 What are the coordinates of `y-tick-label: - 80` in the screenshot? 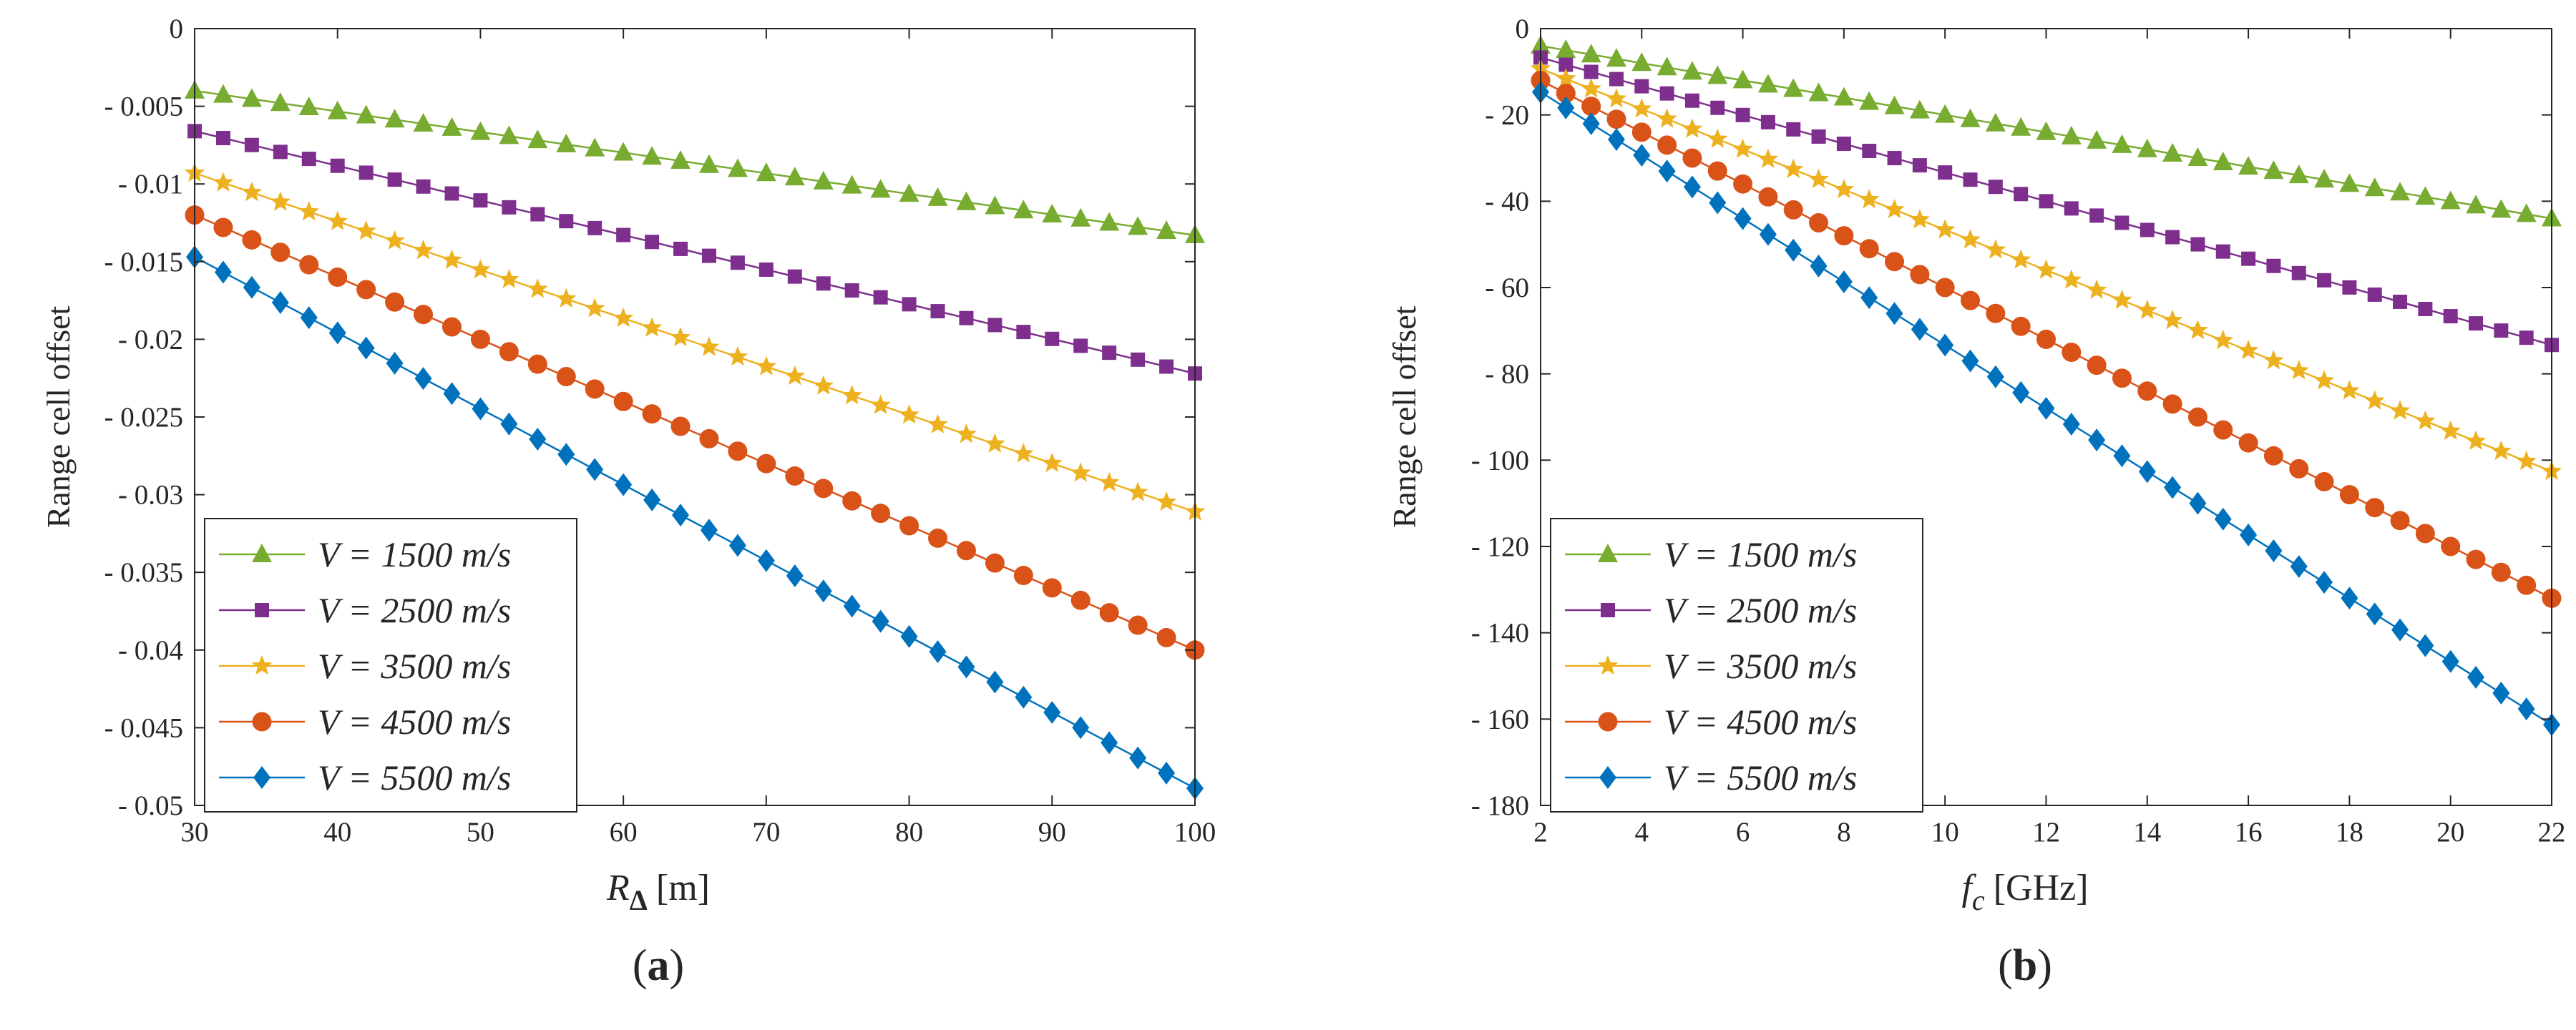 It's located at (1507, 374).